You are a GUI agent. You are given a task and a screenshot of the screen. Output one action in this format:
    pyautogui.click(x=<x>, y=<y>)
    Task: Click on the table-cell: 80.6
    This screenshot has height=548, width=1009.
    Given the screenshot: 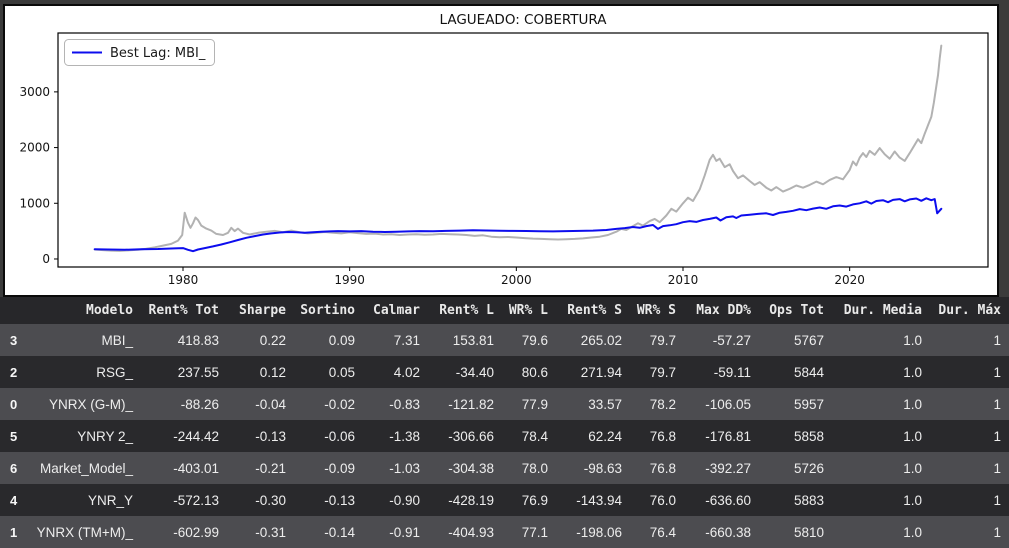 What is the action you would take?
    pyautogui.click(x=534, y=372)
    